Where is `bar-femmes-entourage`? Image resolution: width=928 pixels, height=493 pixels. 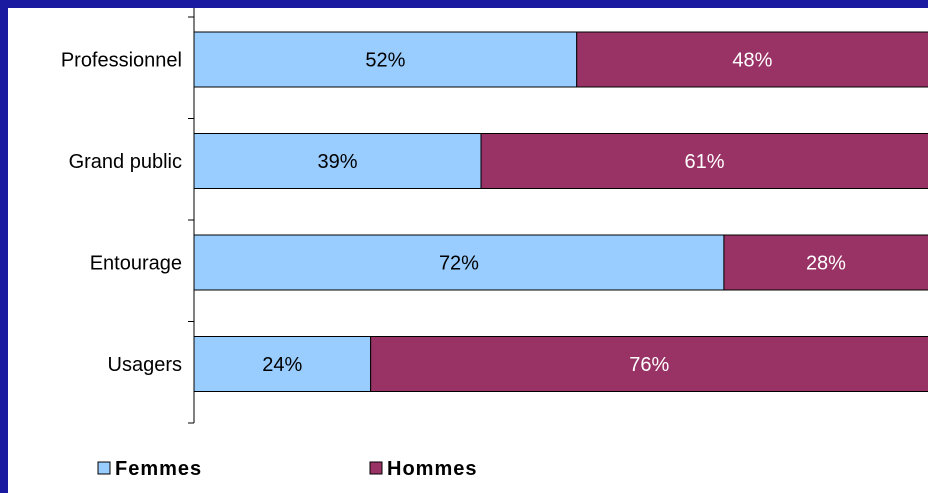
bar-femmes-entourage is located at coordinates (459, 262).